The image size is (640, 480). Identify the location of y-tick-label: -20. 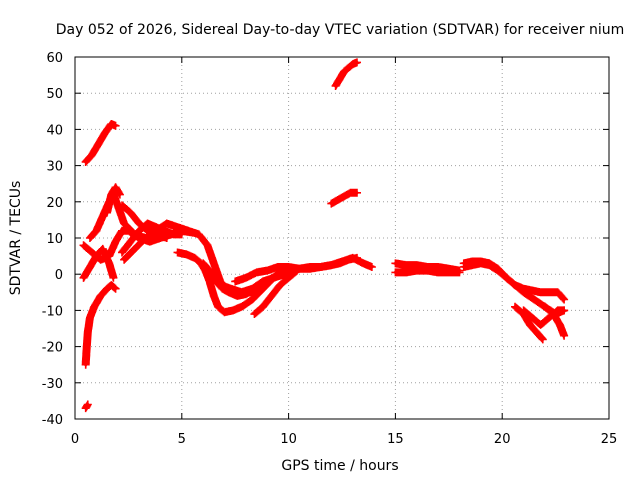
(52, 348).